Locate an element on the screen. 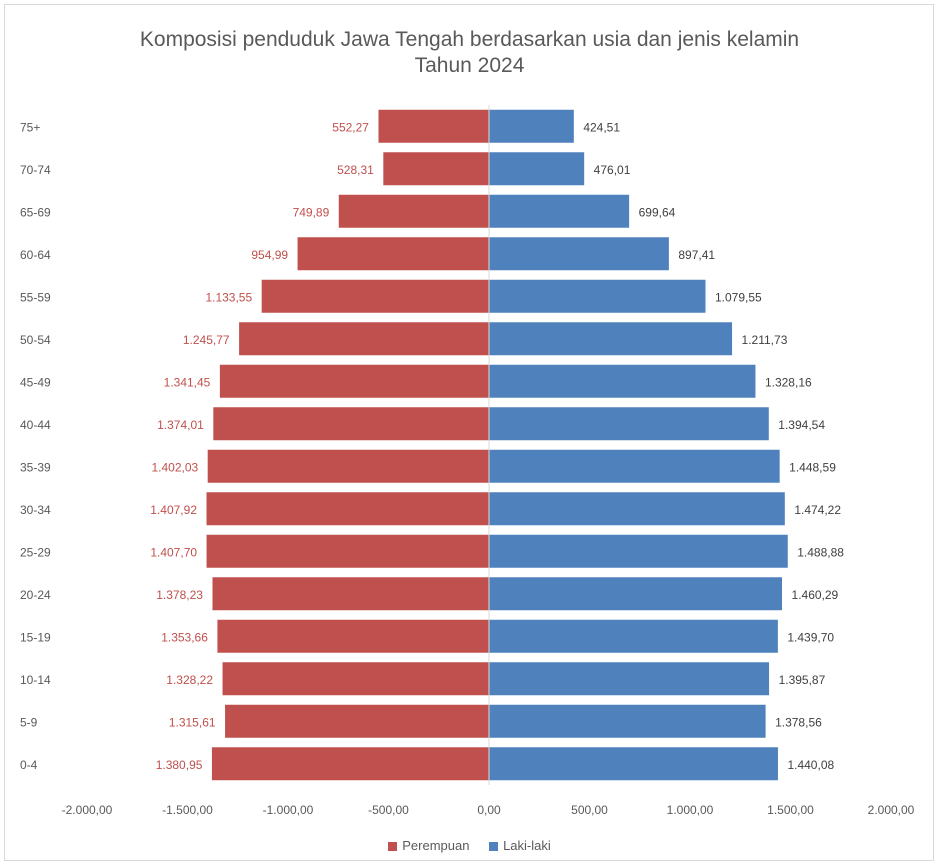 This screenshot has width=939, height=866. data-label: 1.460,29 is located at coordinates (815, 595).